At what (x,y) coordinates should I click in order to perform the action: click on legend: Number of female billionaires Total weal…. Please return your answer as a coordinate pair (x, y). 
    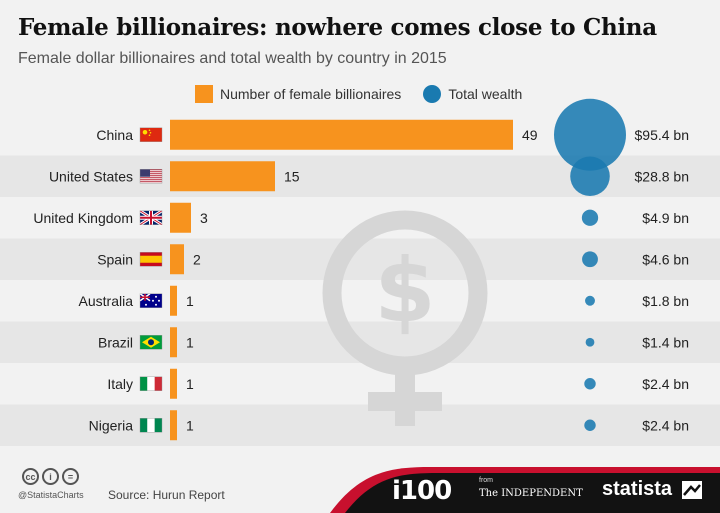
    Looking at the image, I should click on (358, 94).